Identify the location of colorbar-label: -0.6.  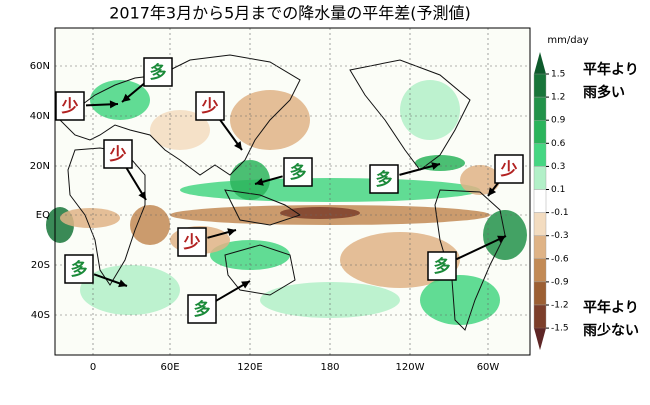
(560, 259).